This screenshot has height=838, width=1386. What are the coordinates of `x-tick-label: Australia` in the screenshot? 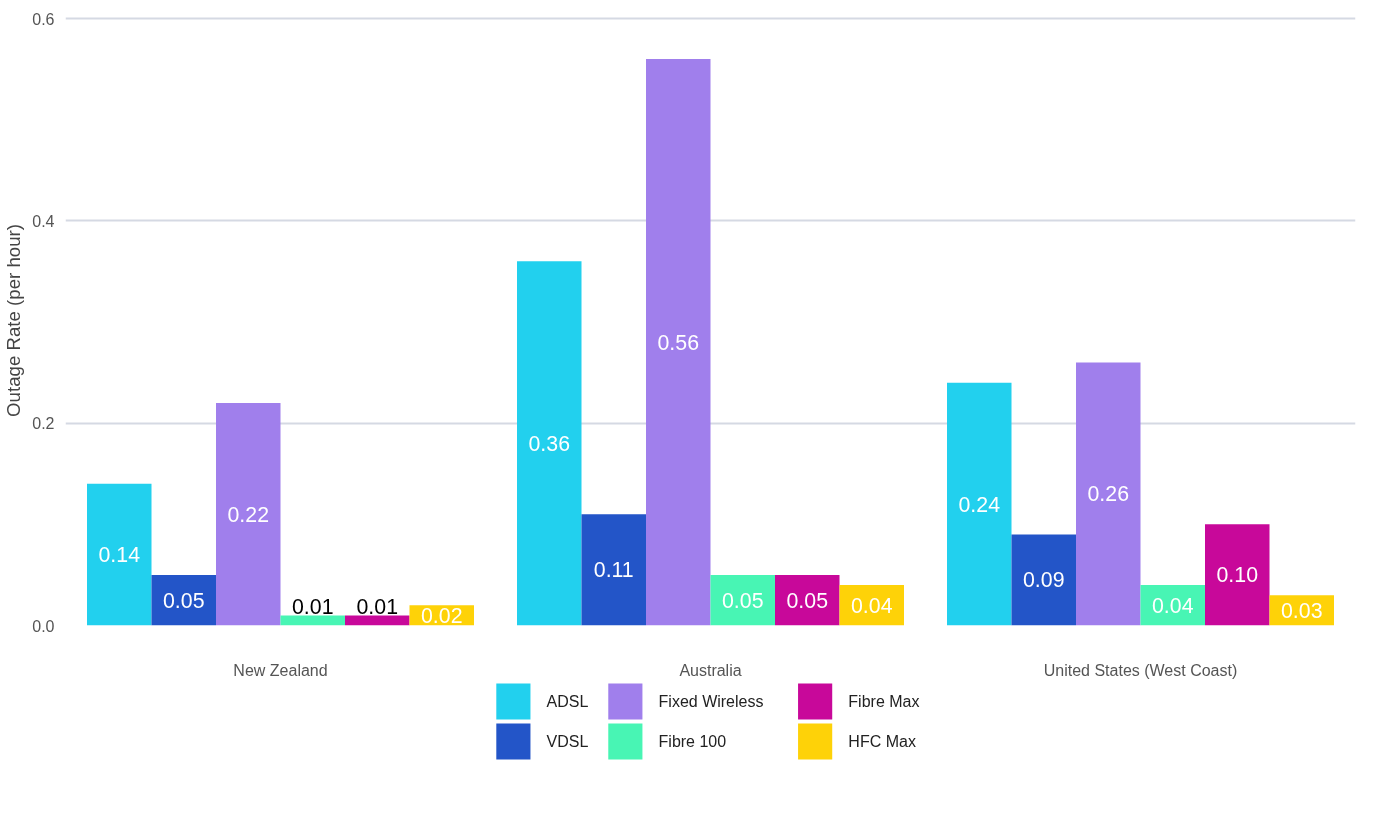 It's located at (710, 670).